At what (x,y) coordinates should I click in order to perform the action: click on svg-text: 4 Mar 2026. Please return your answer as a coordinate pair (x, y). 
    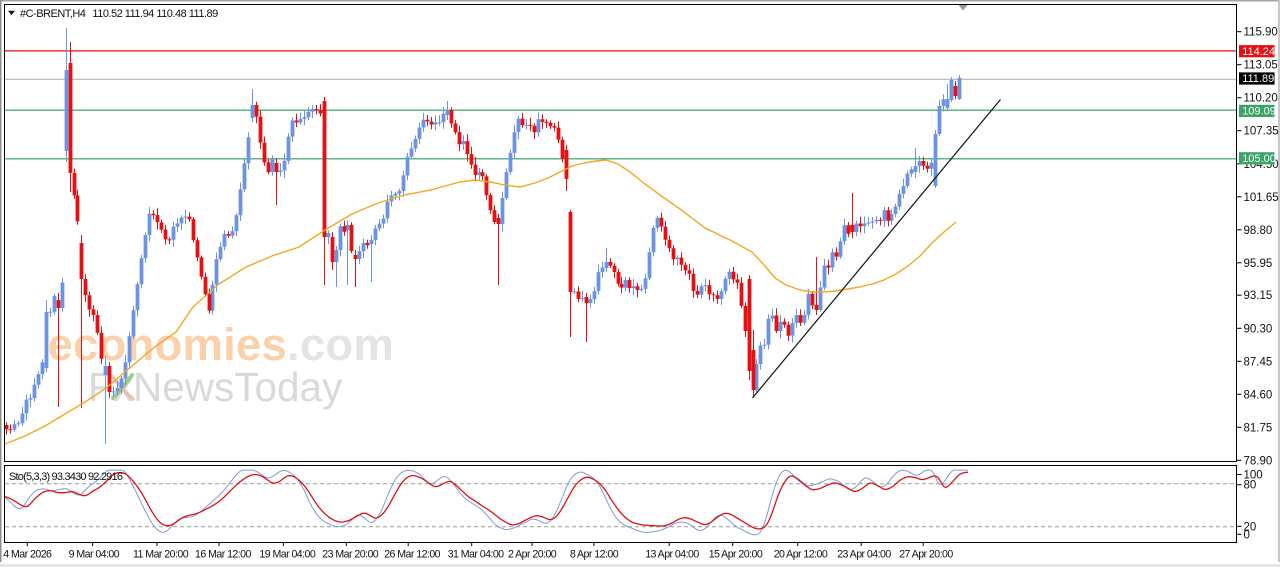
    Looking at the image, I should click on (27, 555).